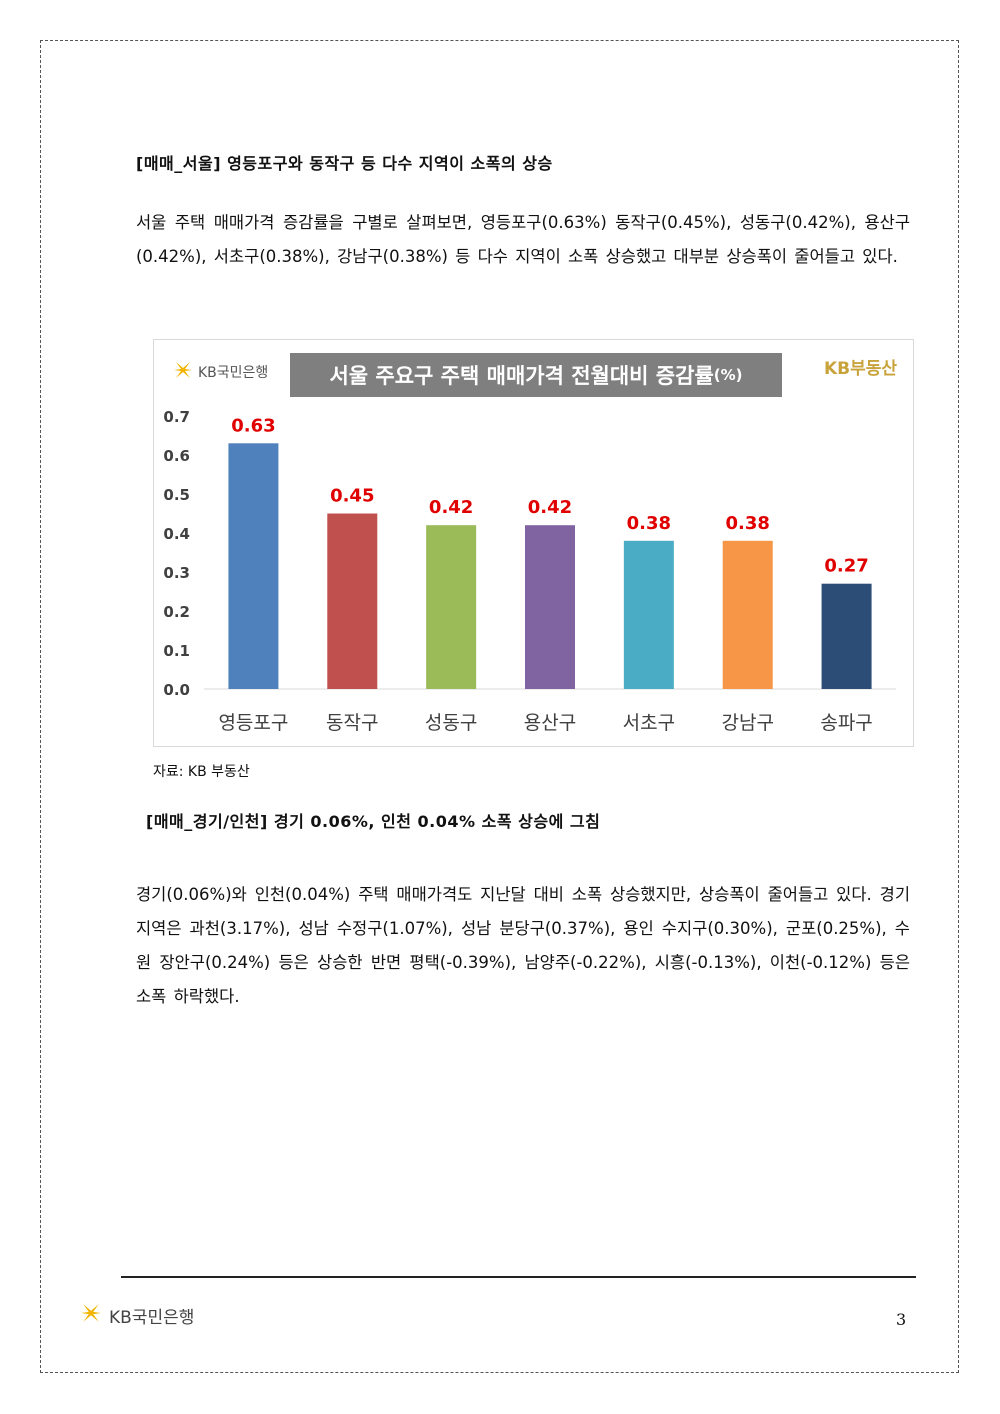 This screenshot has width=1000, height=1414. Describe the element at coordinates (901, 1319) in the screenshot. I see `page-number: 3` at that location.